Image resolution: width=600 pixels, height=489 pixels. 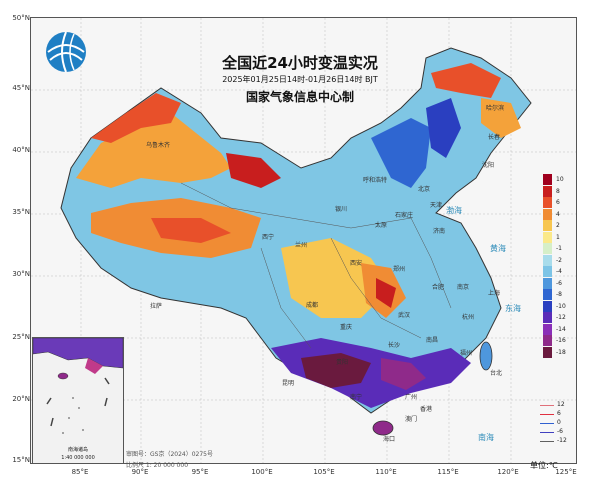 What do you see at coordinates (558, 214) in the screenshot?
I see `legend-label: 4` at bounding box center [558, 214].